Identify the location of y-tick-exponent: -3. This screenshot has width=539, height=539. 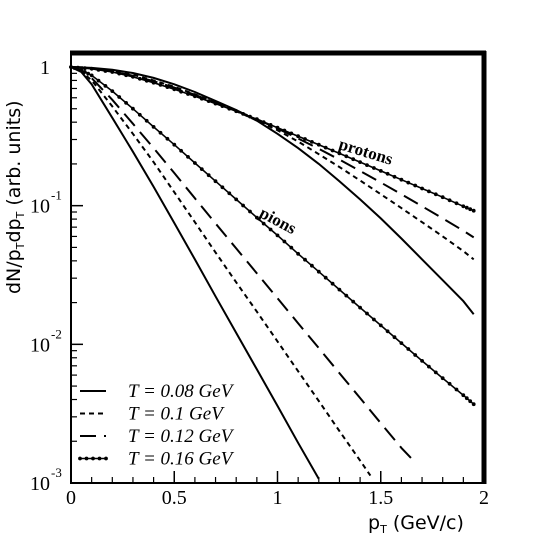
(56, 472).